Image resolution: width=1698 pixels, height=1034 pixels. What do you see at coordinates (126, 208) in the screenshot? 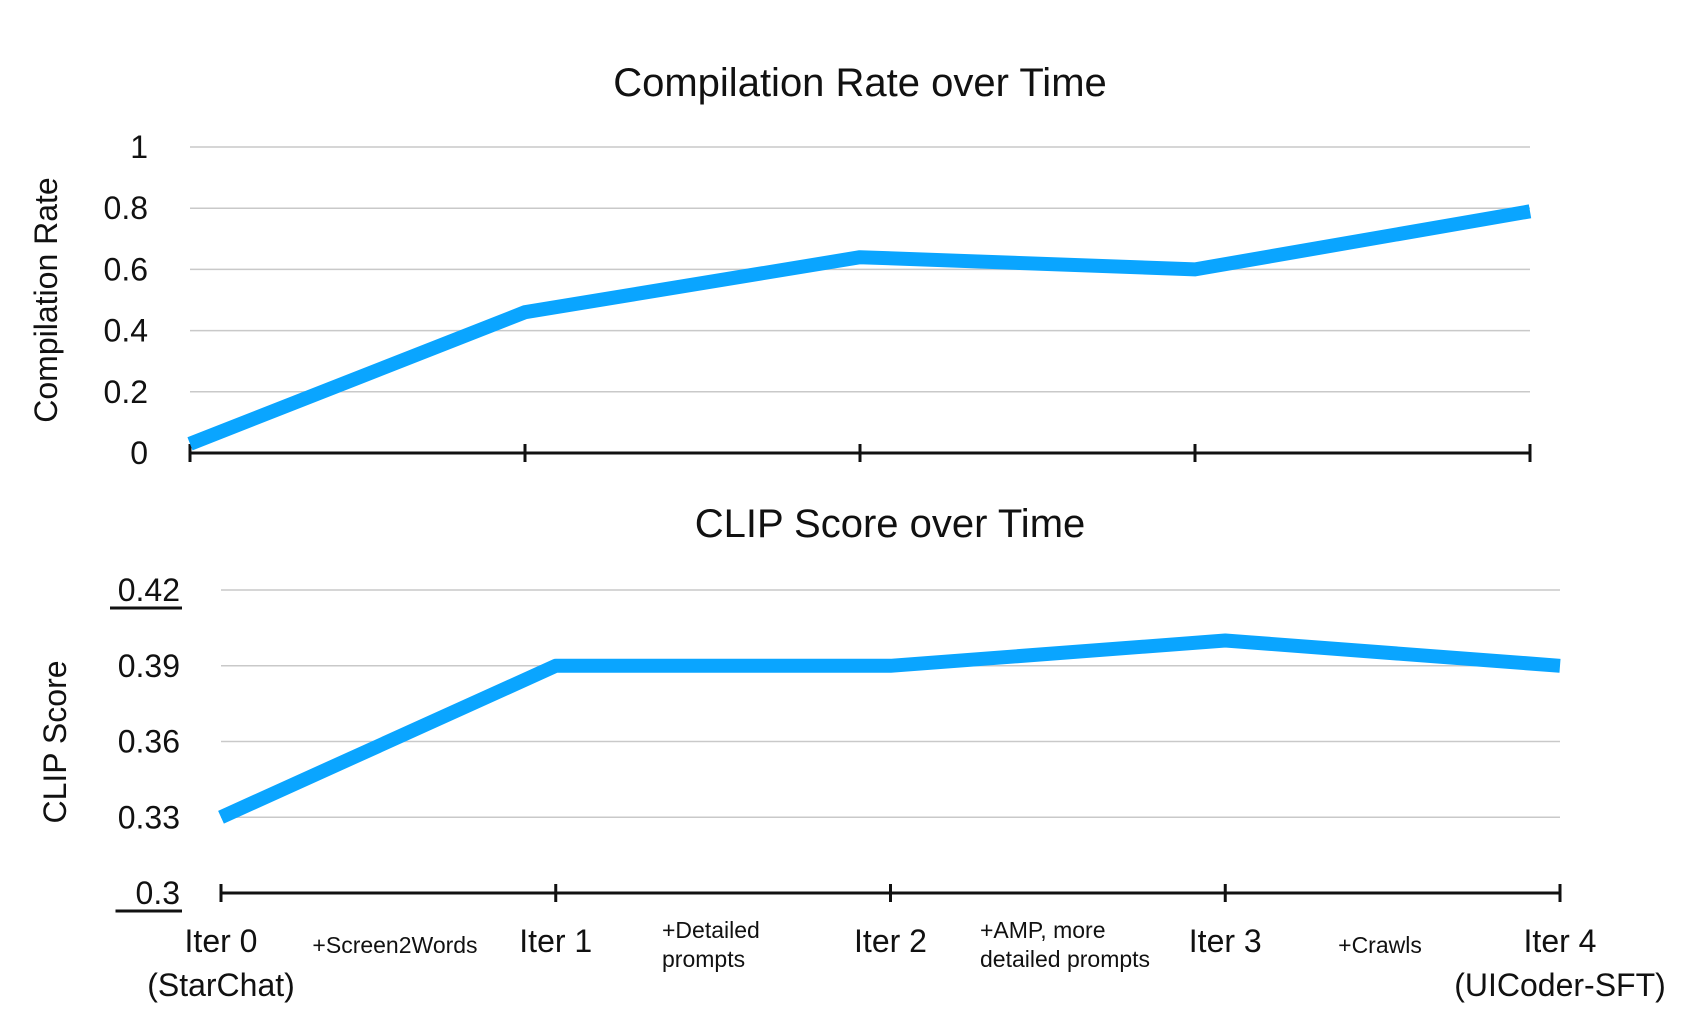
I see `y-tick-label: 0.8` at bounding box center [126, 208].